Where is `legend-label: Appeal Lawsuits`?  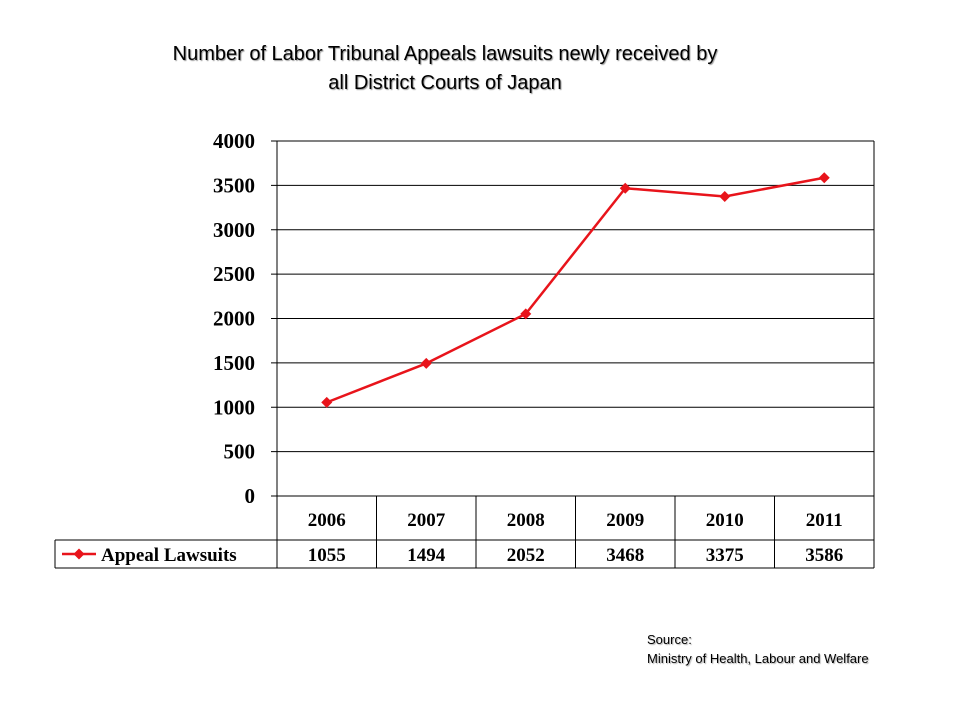 legend-label: Appeal Lawsuits is located at coordinates (169, 555).